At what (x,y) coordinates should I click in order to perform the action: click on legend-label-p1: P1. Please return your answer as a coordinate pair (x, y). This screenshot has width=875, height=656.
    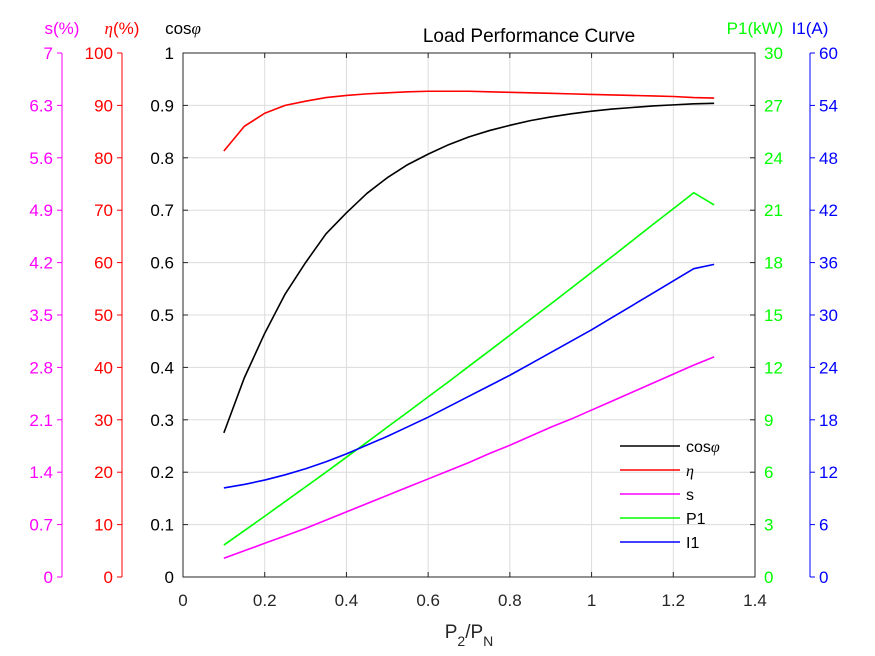
    Looking at the image, I should click on (696, 519).